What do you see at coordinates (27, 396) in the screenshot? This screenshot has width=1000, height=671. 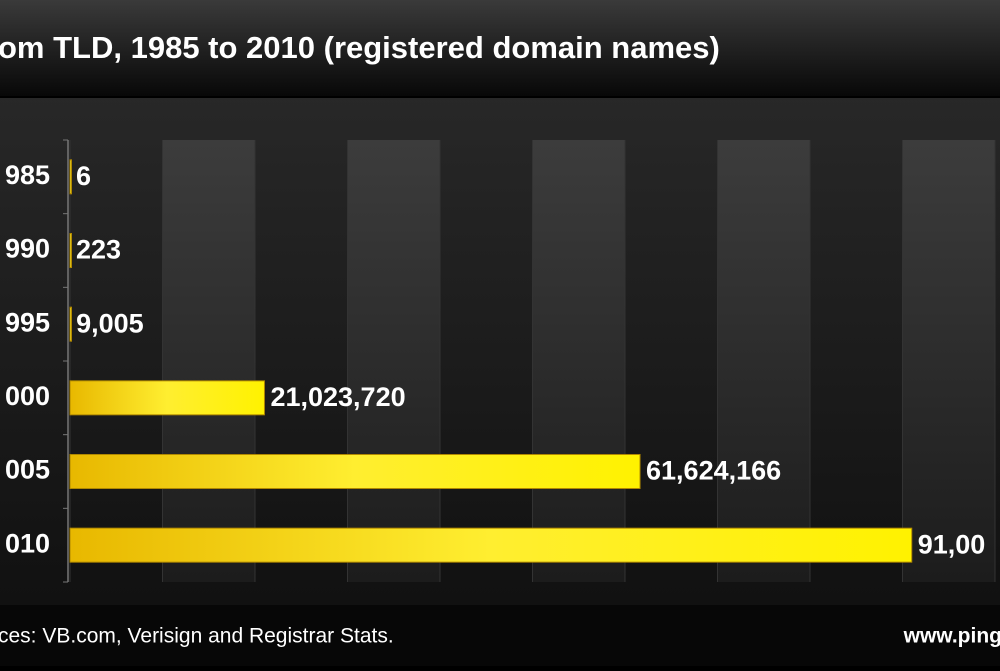 I see `y-tick-label: 000` at bounding box center [27, 396].